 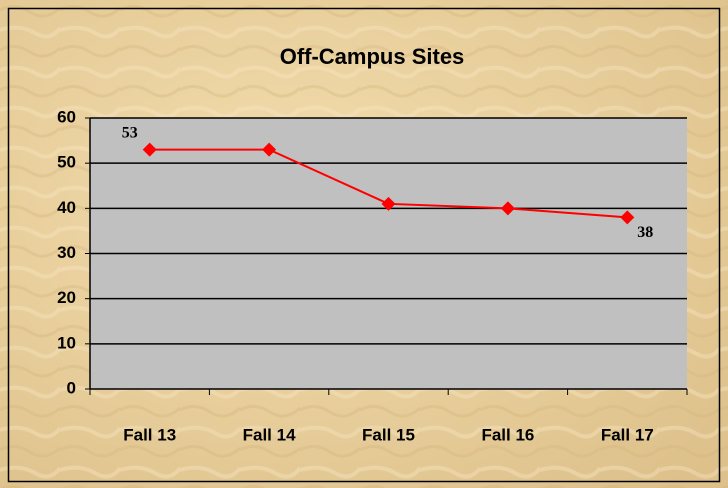 What do you see at coordinates (71, 387) in the screenshot?
I see `y-tick-label: 0` at bounding box center [71, 387].